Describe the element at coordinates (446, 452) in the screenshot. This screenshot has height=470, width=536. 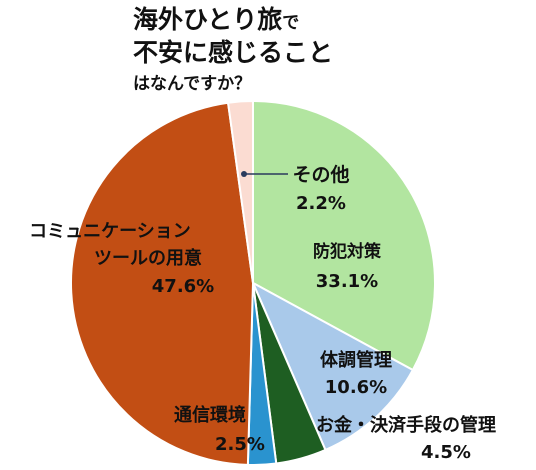
I see `label-okane-value: 4.5%` at that location.